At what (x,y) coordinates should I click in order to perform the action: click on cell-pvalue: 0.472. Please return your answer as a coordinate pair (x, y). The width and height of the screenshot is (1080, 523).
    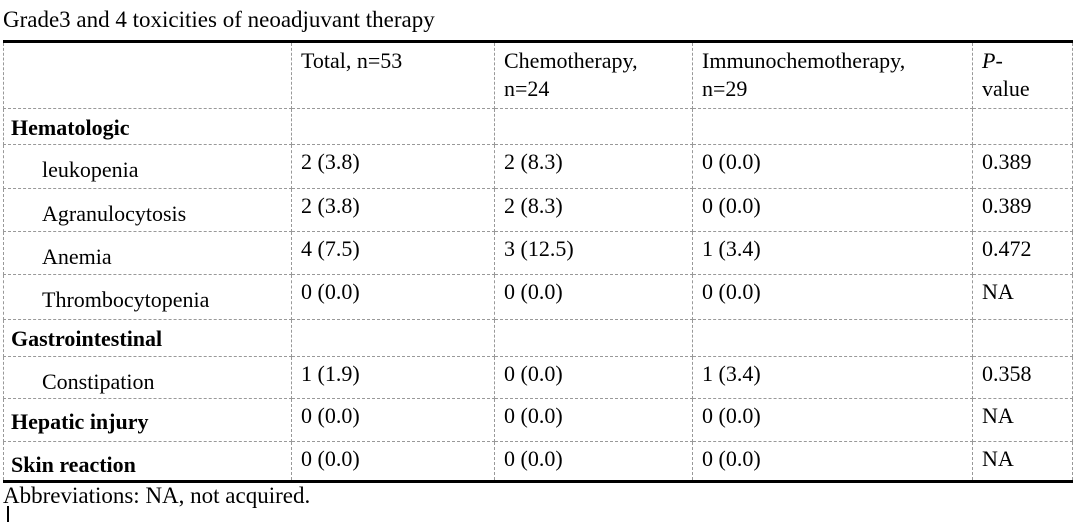
    Looking at the image, I should click on (1022, 253).